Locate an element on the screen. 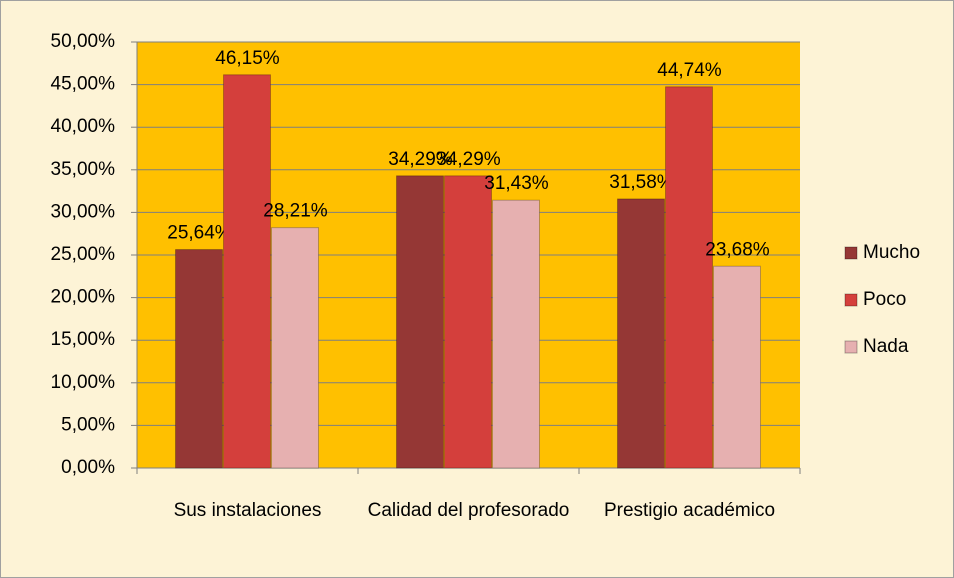 The image size is (954, 578). data-label: 46,15% is located at coordinates (247, 58).